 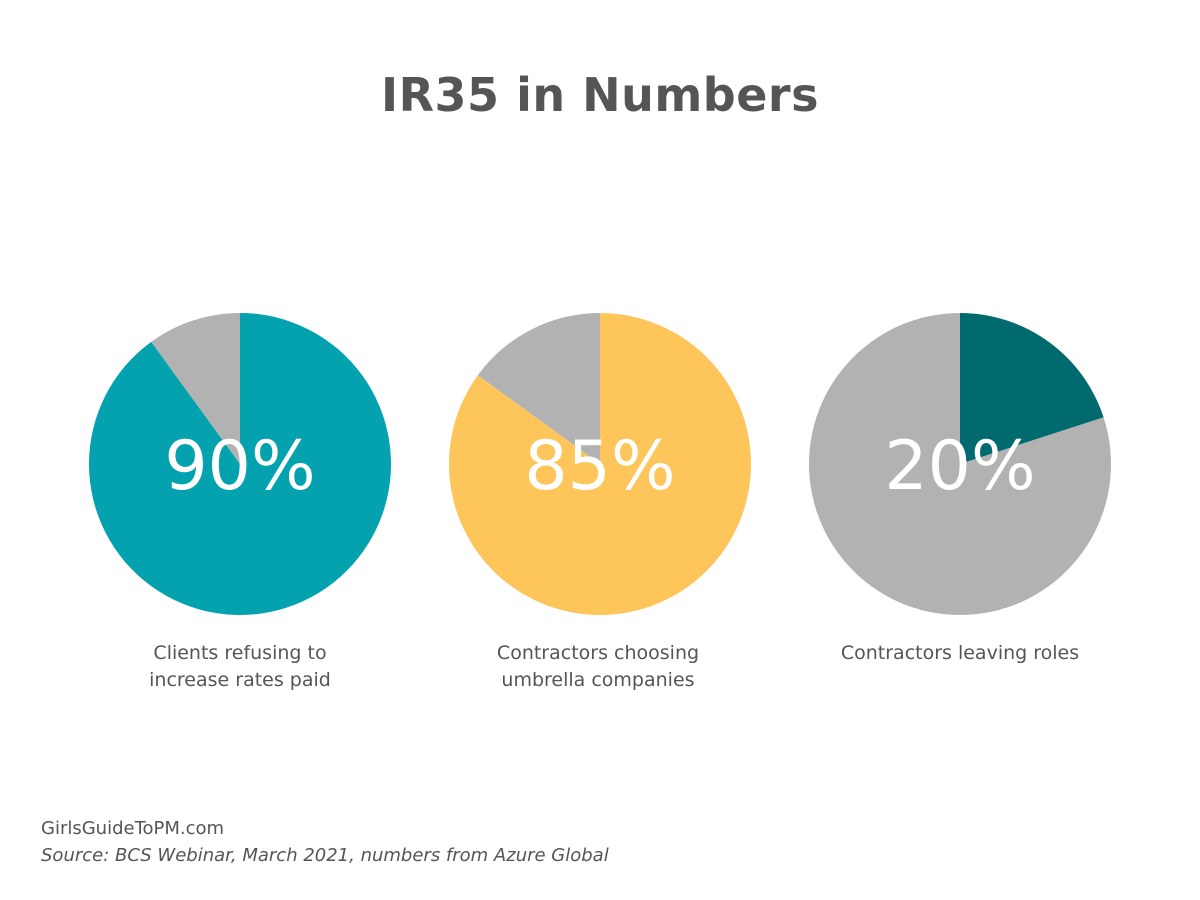 I want to click on caption-line: umbrella companies, so click(x=598, y=680).